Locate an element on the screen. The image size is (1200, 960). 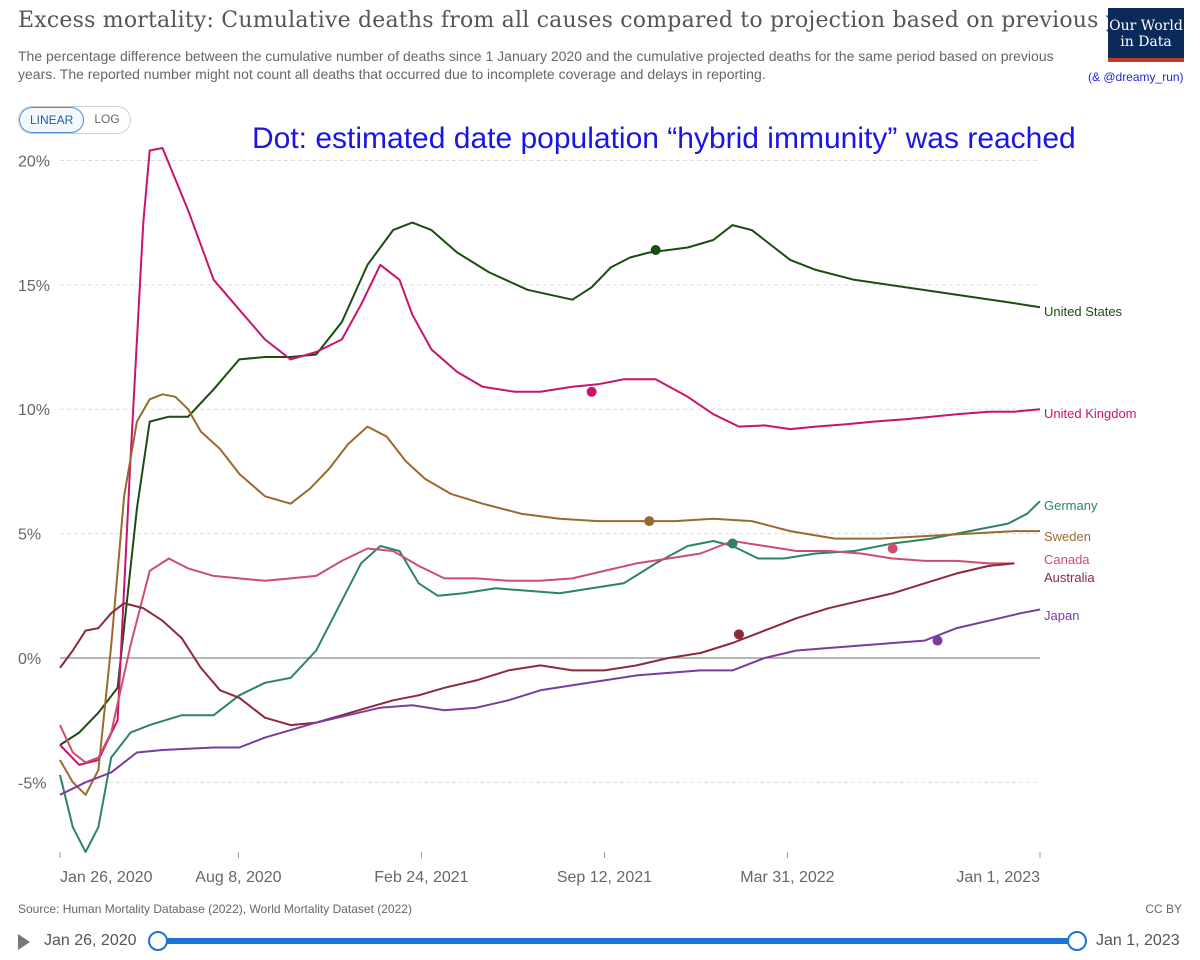
series-label-united-states: United States is located at coordinates (1083, 311).